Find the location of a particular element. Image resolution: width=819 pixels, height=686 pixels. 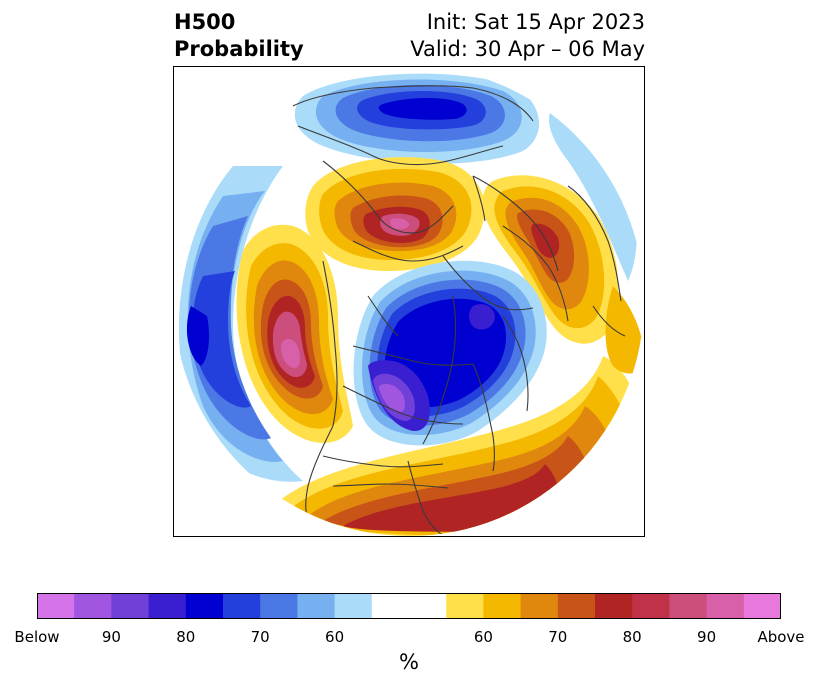

greenland-above-anomaly is located at coordinates (395, 214).